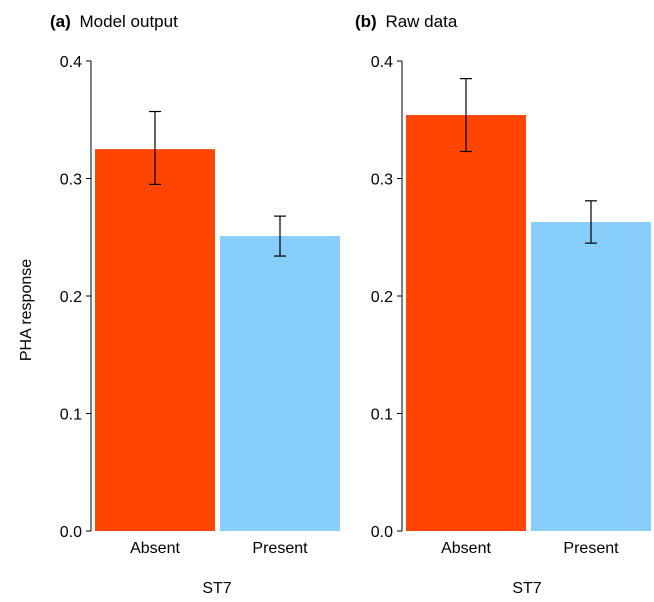  I want to click on y-axis-title: PHA response, so click(26, 310).